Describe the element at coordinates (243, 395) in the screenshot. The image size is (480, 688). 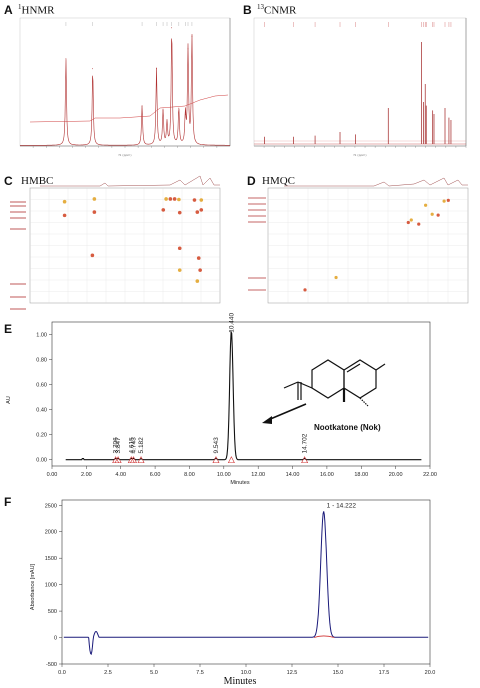
I see `hplc-trace` at that location.